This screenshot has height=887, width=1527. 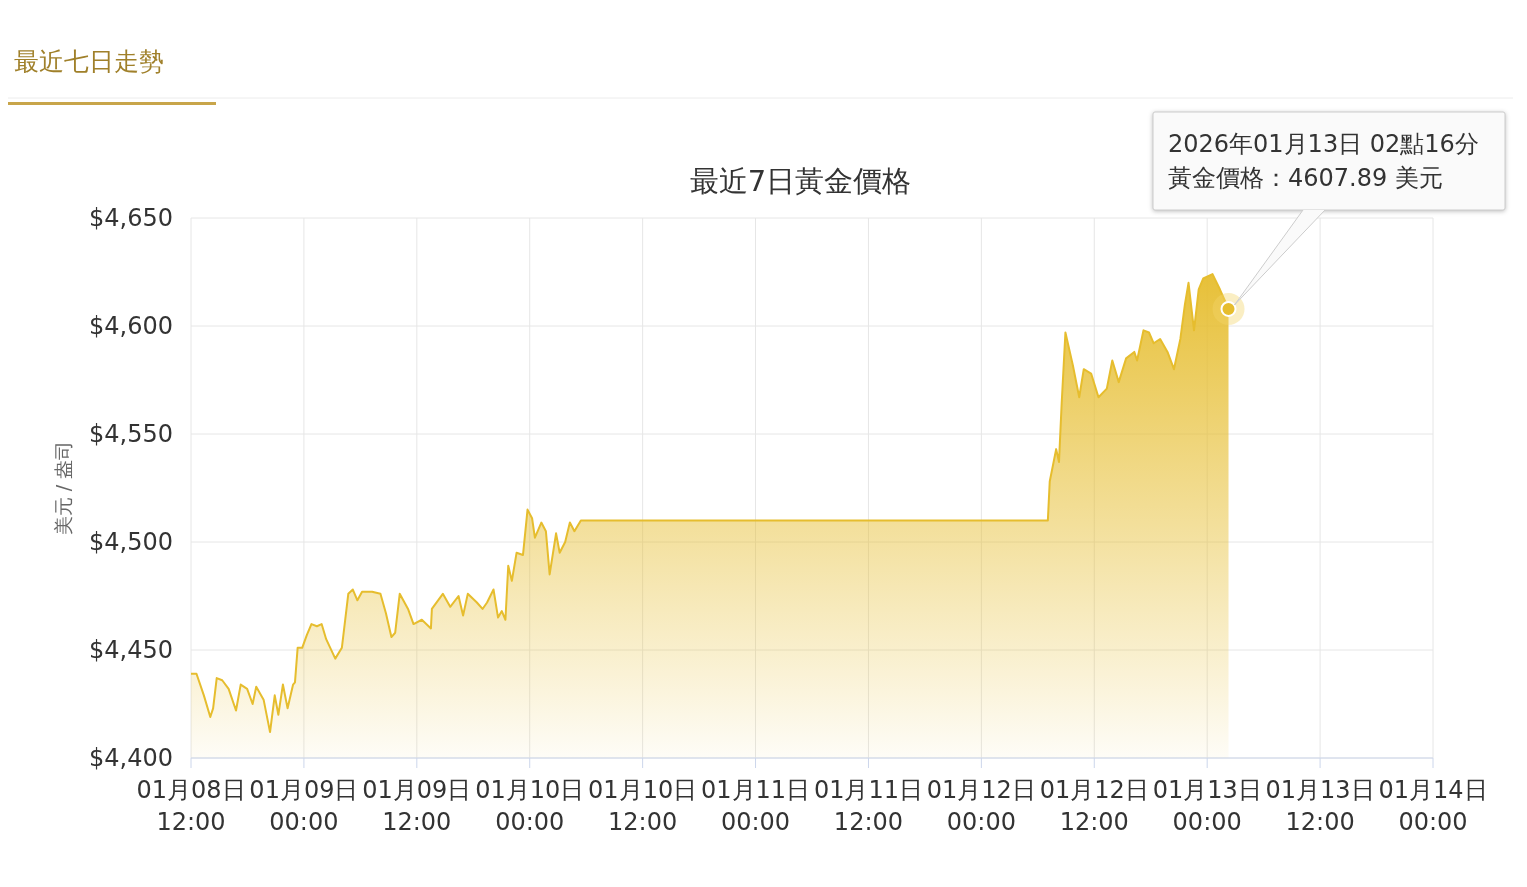 I want to click on text: 黃金價格：4607.89 美元, so click(x=1305, y=178).